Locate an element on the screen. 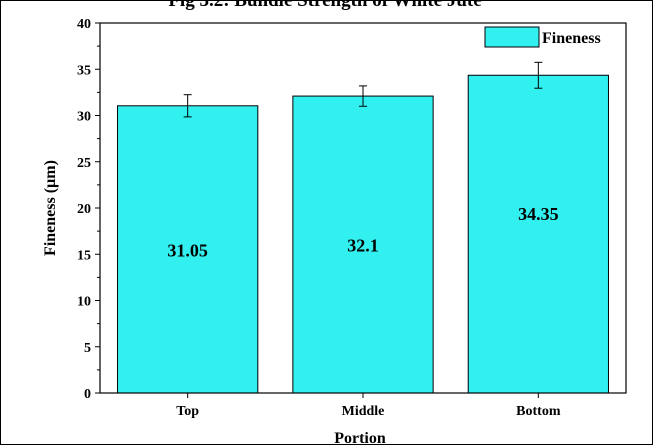 The width and height of the screenshot is (653, 445). legend-swatch is located at coordinates (512, 37).